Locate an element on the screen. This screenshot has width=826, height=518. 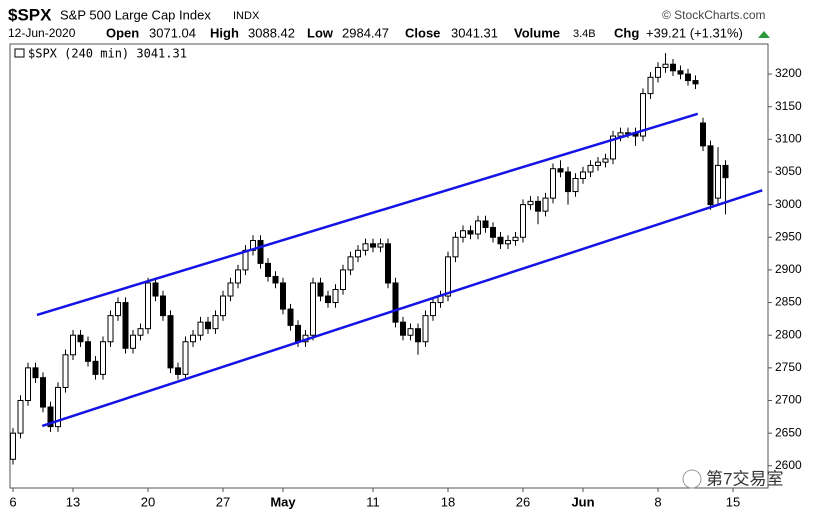
open-label: Open is located at coordinates (122, 32).